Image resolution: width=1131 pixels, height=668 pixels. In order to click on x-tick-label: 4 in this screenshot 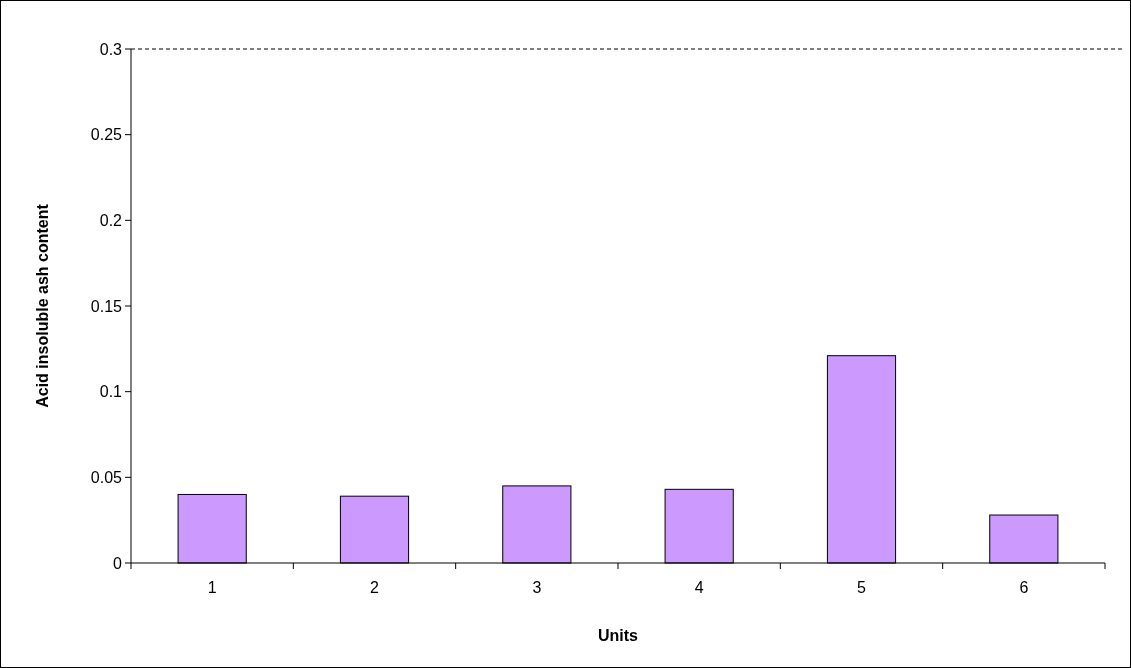, I will do `click(699, 587)`.